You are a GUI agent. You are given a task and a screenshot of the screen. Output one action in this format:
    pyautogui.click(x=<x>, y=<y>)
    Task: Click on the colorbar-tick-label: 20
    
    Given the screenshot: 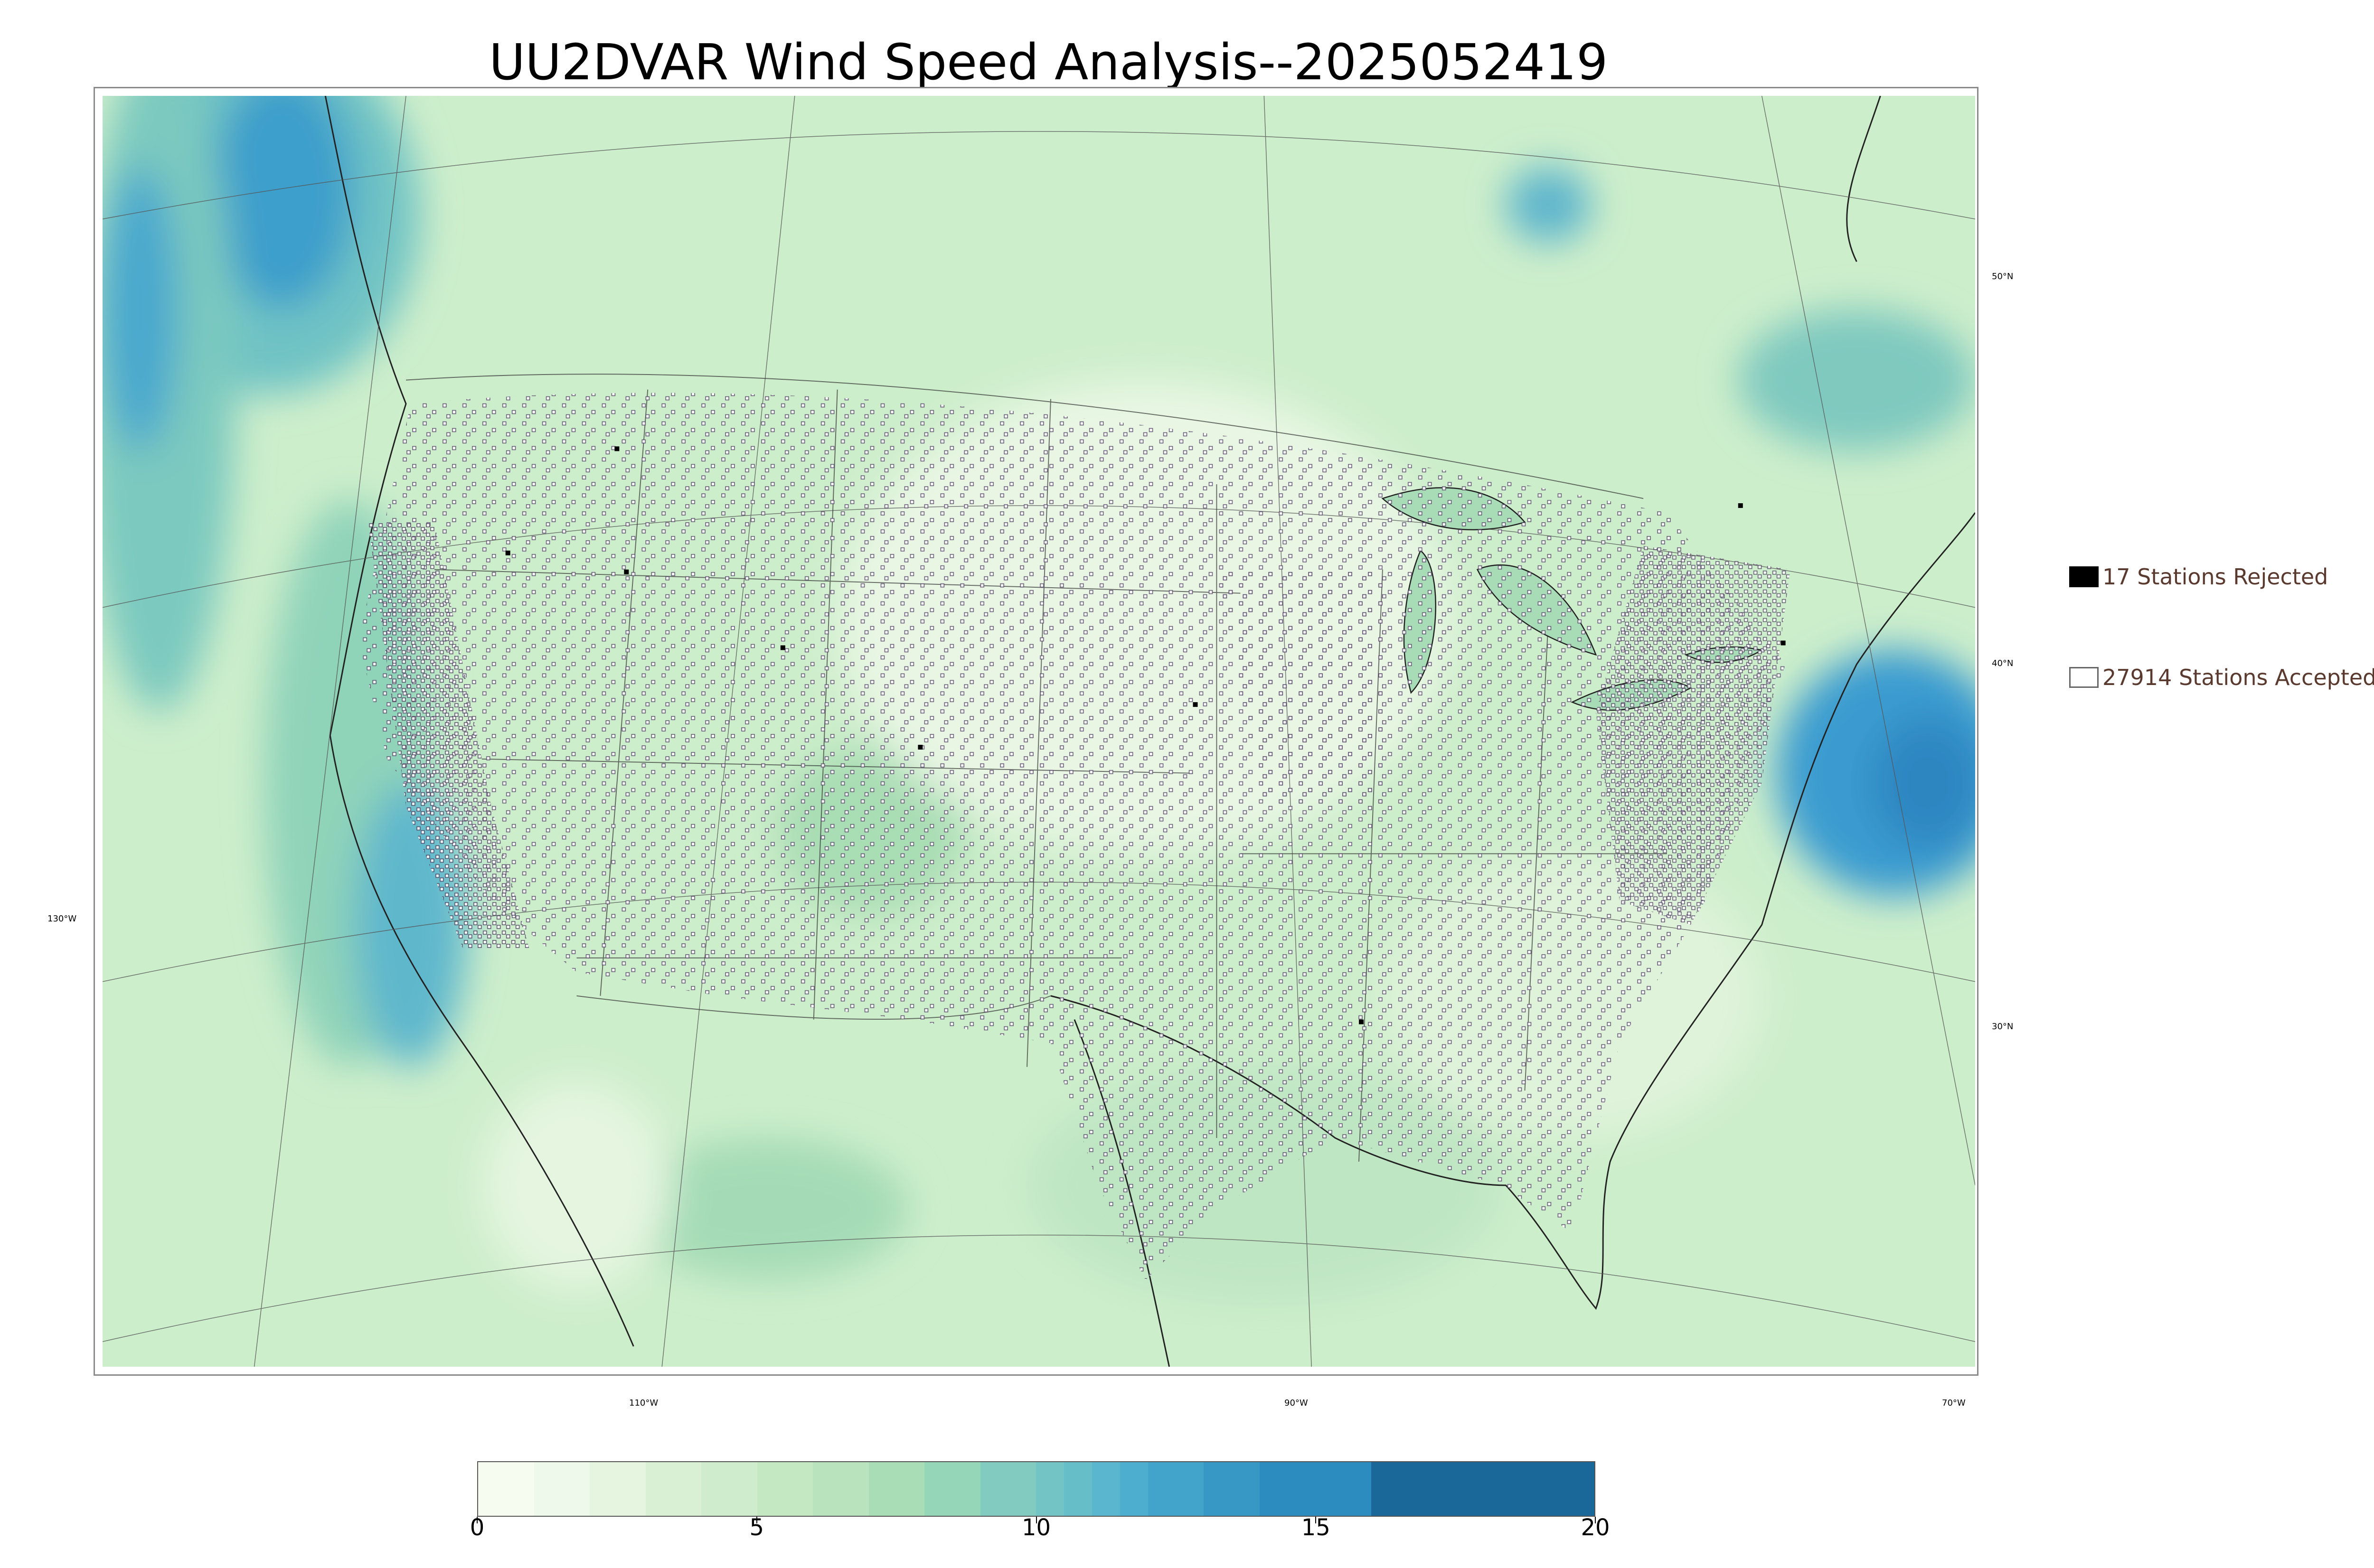 What is the action you would take?
    pyautogui.click(x=1595, y=1528)
    